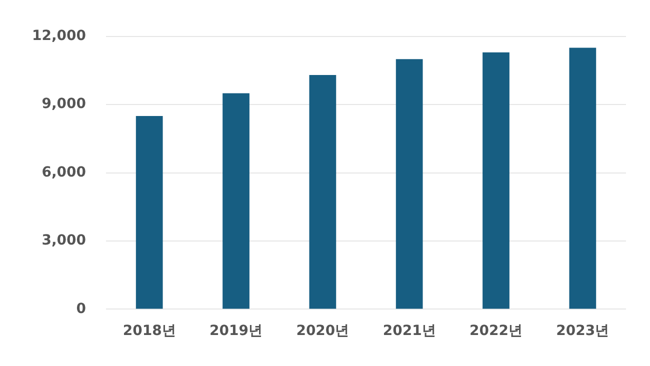 The image size is (650, 366). Describe the element at coordinates (583, 331) in the screenshot. I see `x-tick-label: 2023년` at that location.